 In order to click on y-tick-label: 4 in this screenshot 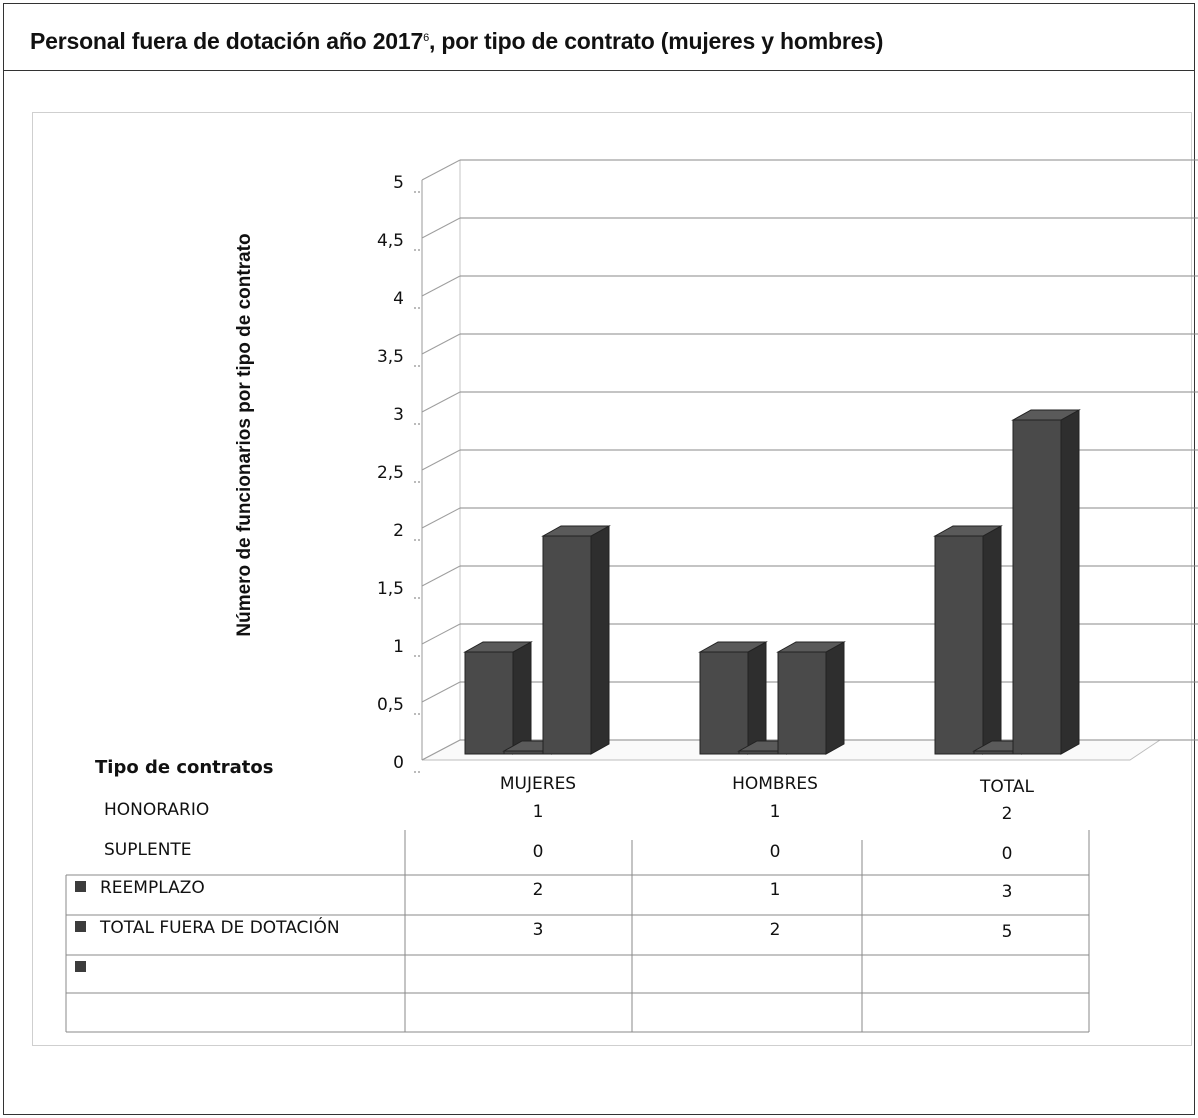, I will do `click(398, 299)`.